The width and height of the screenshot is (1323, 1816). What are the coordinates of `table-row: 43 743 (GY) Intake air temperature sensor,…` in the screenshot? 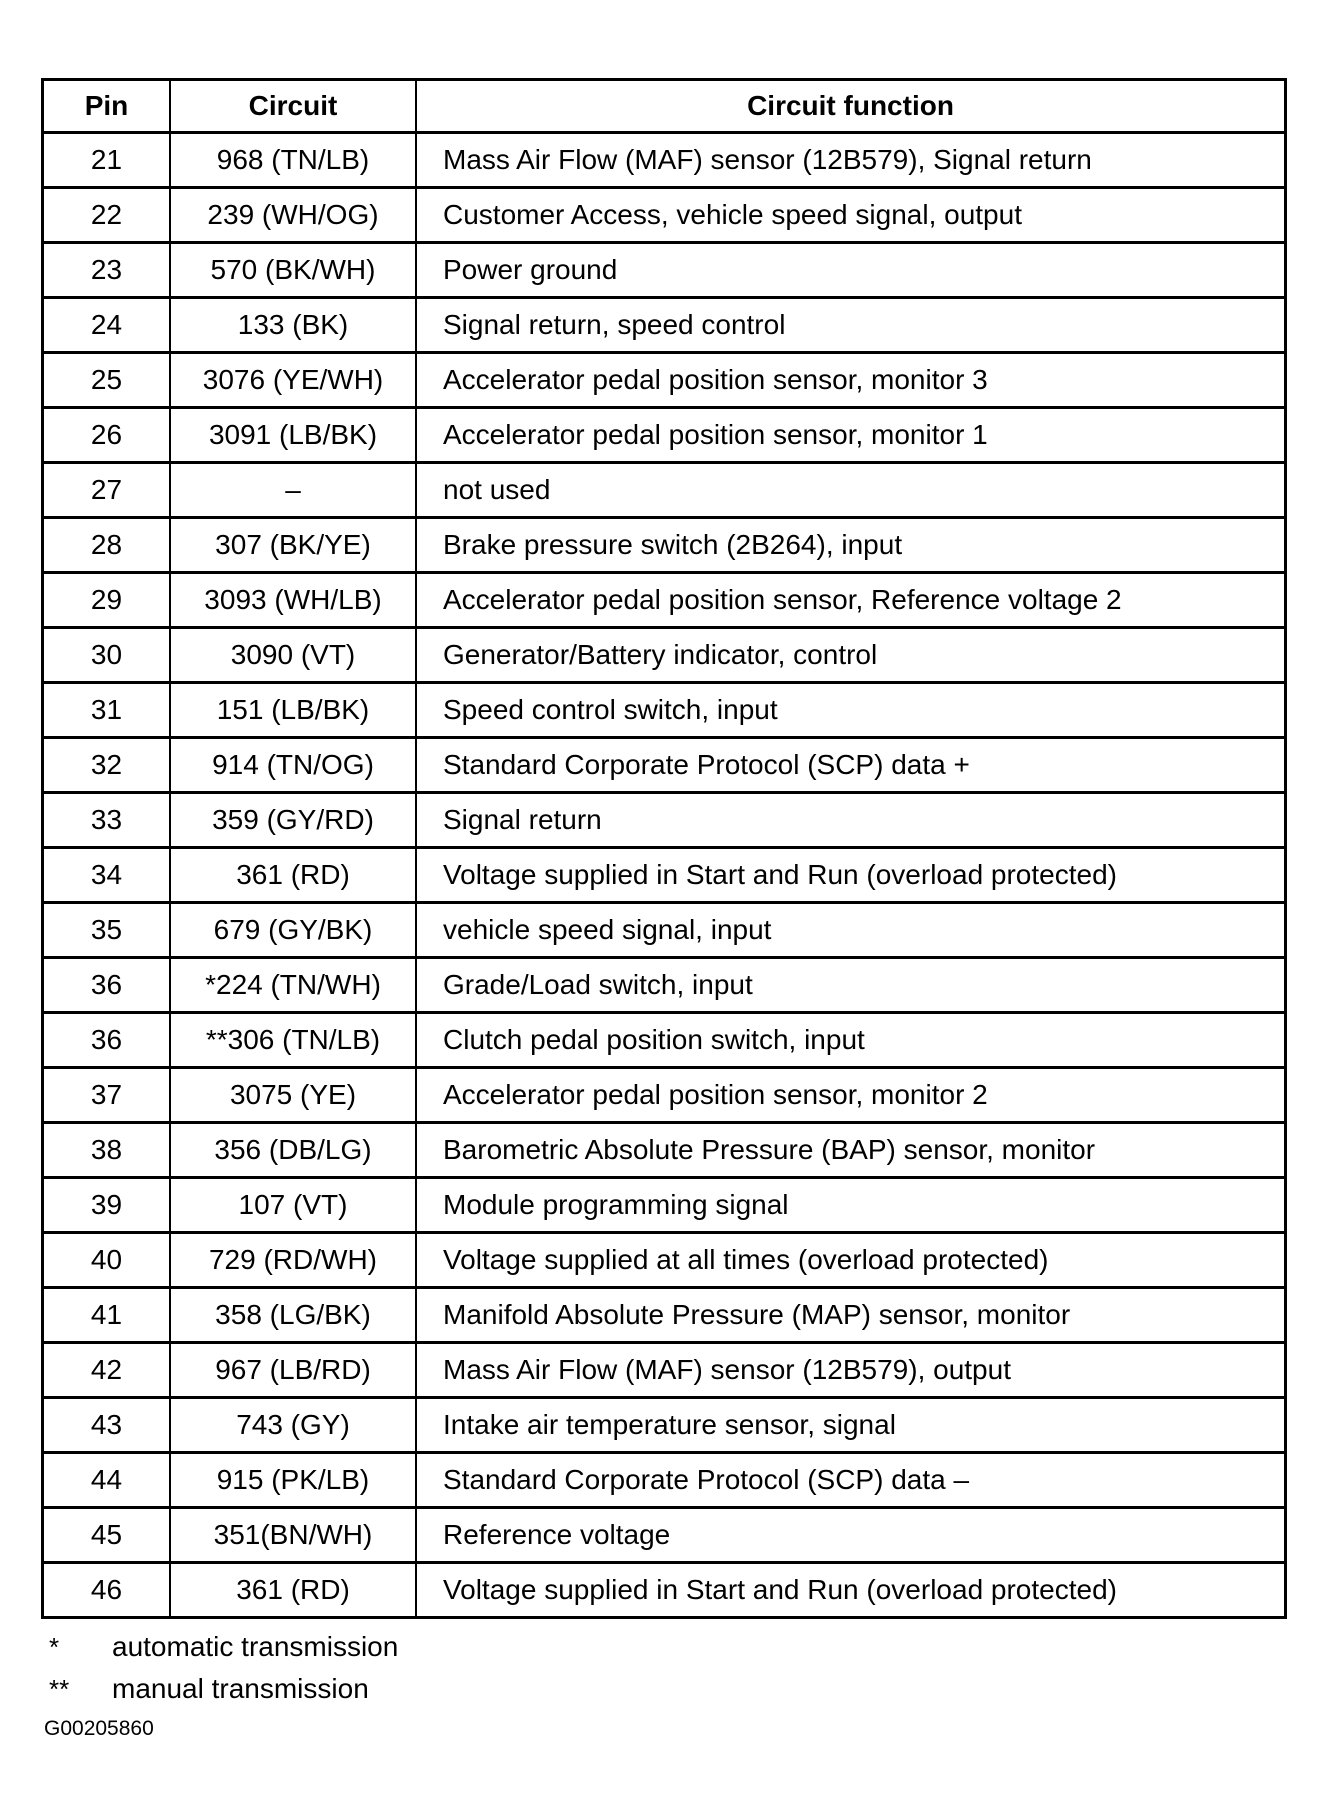 It's located at (664, 1425).